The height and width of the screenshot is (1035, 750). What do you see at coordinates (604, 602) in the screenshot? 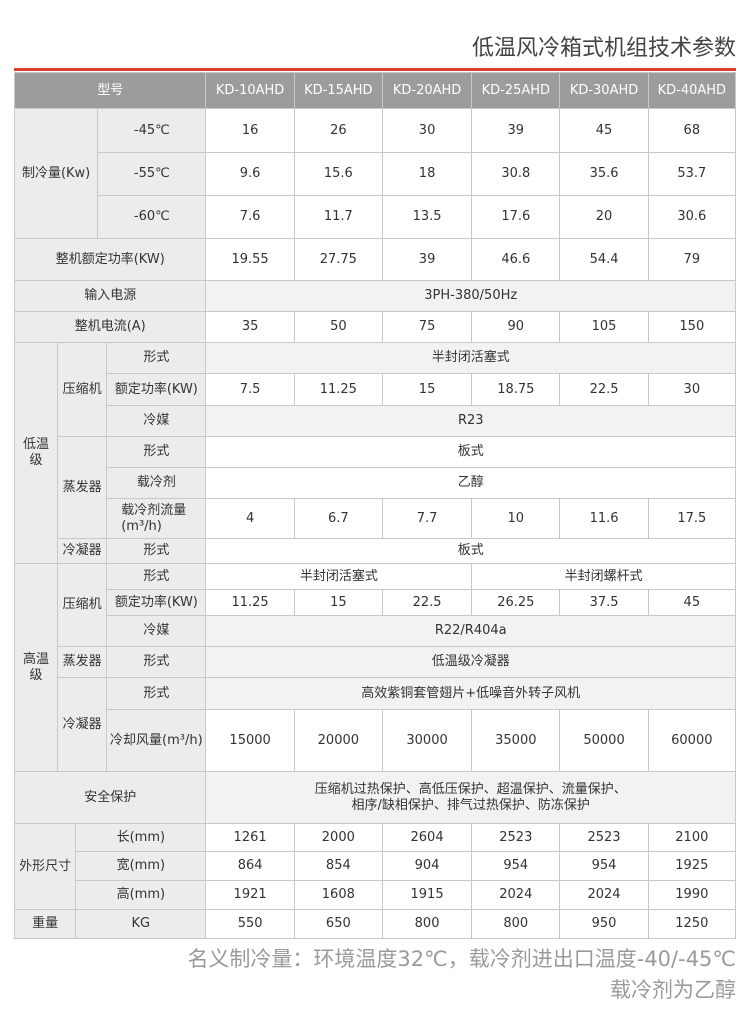
I see `value-cell: 37.5` at bounding box center [604, 602].